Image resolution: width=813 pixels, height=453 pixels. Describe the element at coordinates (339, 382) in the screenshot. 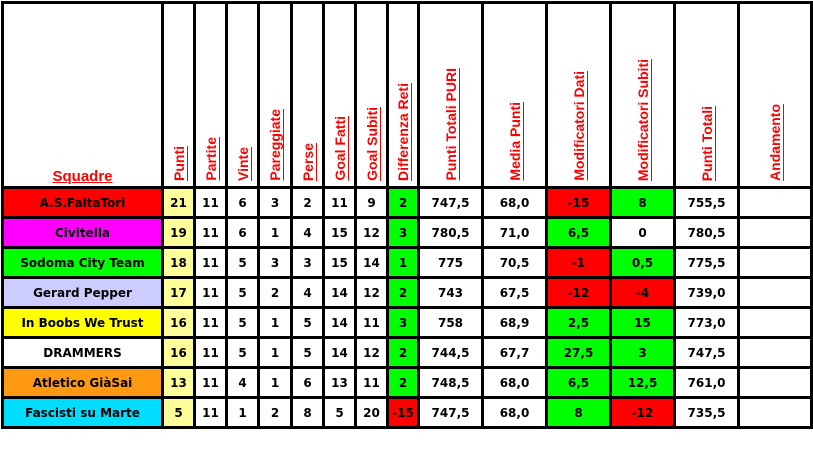

I see `cell-goal-fatti: 13` at that location.